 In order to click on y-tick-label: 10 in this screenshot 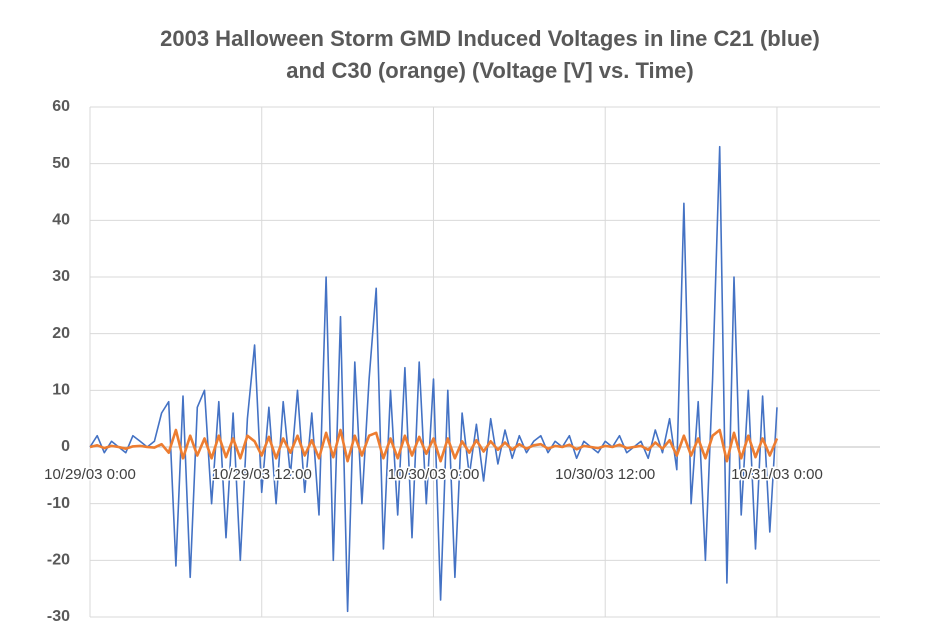, I will do `click(61, 390)`.